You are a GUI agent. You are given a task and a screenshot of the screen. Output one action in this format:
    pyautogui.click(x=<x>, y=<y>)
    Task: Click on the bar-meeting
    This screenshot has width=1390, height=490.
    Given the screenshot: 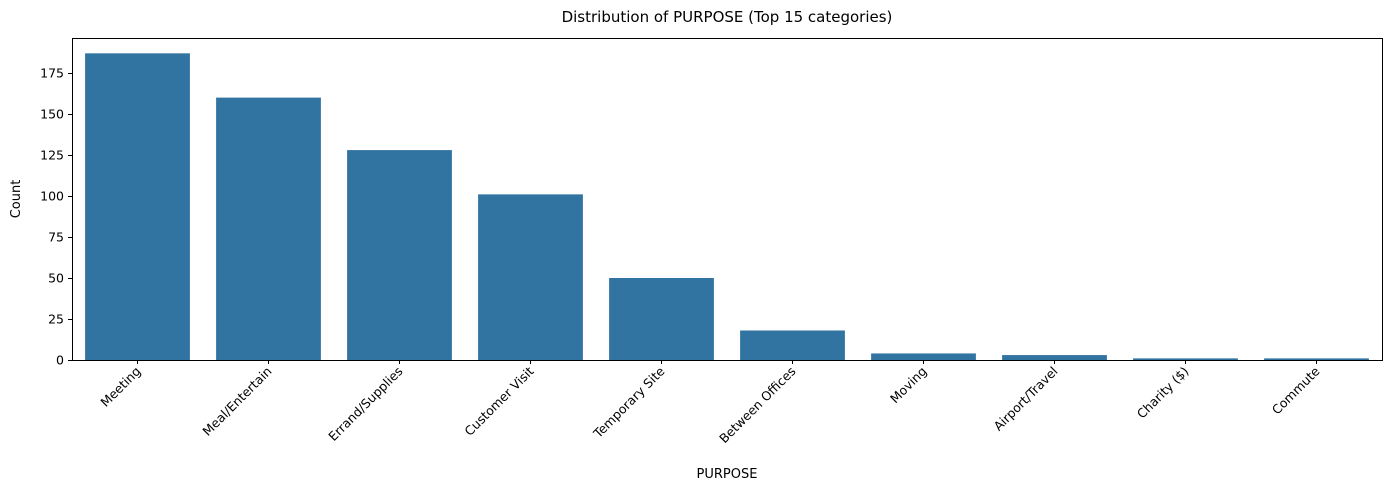 What is the action you would take?
    pyautogui.click(x=137, y=206)
    